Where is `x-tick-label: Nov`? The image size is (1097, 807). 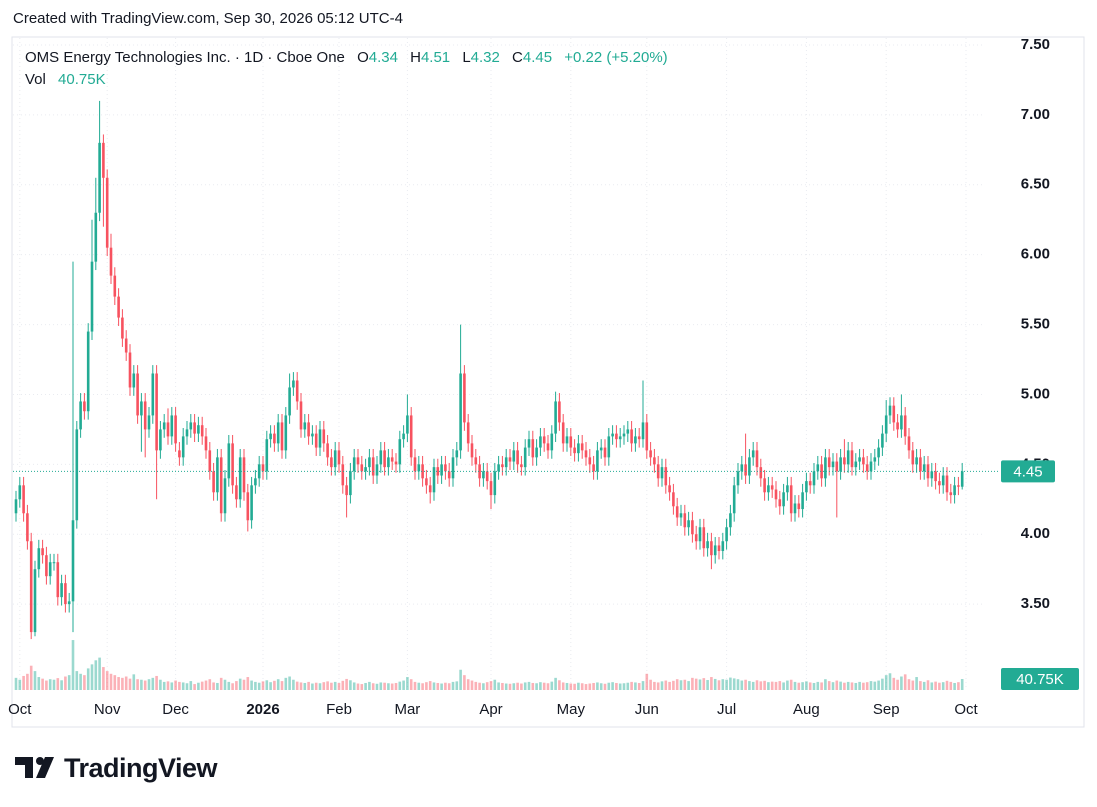
x-tick-label: Nov is located at coordinates (107, 709).